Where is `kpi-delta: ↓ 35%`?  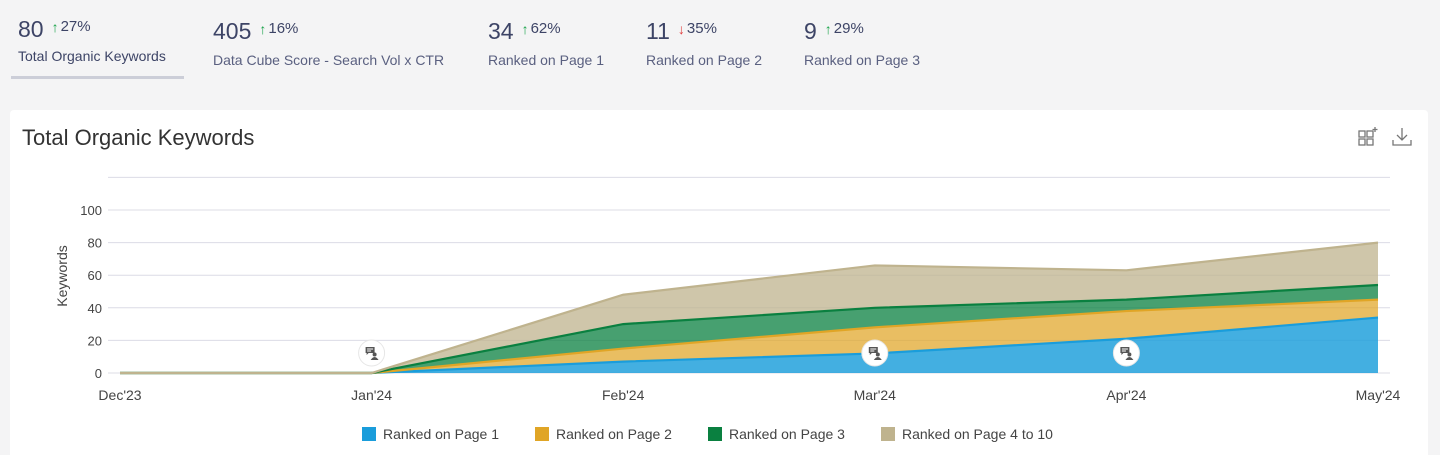
kpi-delta: ↓ 35% is located at coordinates (697, 28).